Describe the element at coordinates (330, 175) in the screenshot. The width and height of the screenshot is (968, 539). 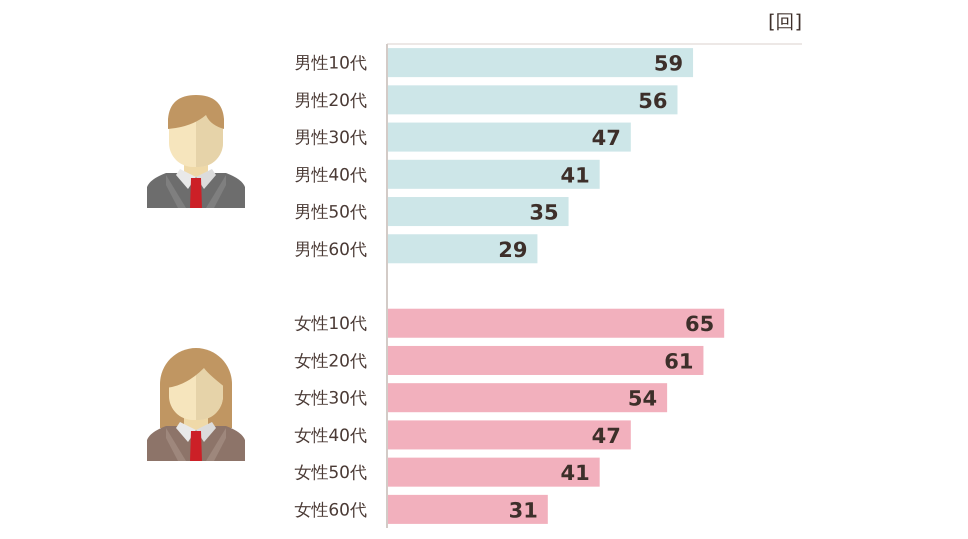
I see `y-tick-label: 男性40代` at that location.